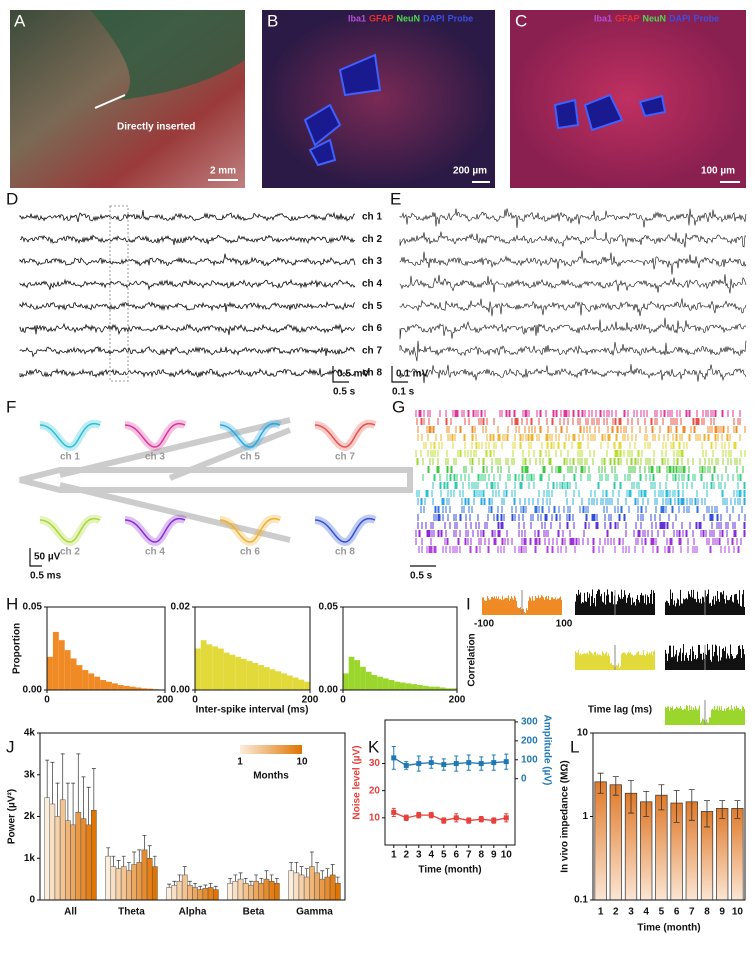 Image resolution: width=756 pixels, height=970 pixels. What do you see at coordinates (680, 18) in the screenshot?
I see `stain-label: DAPI` at bounding box center [680, 18].